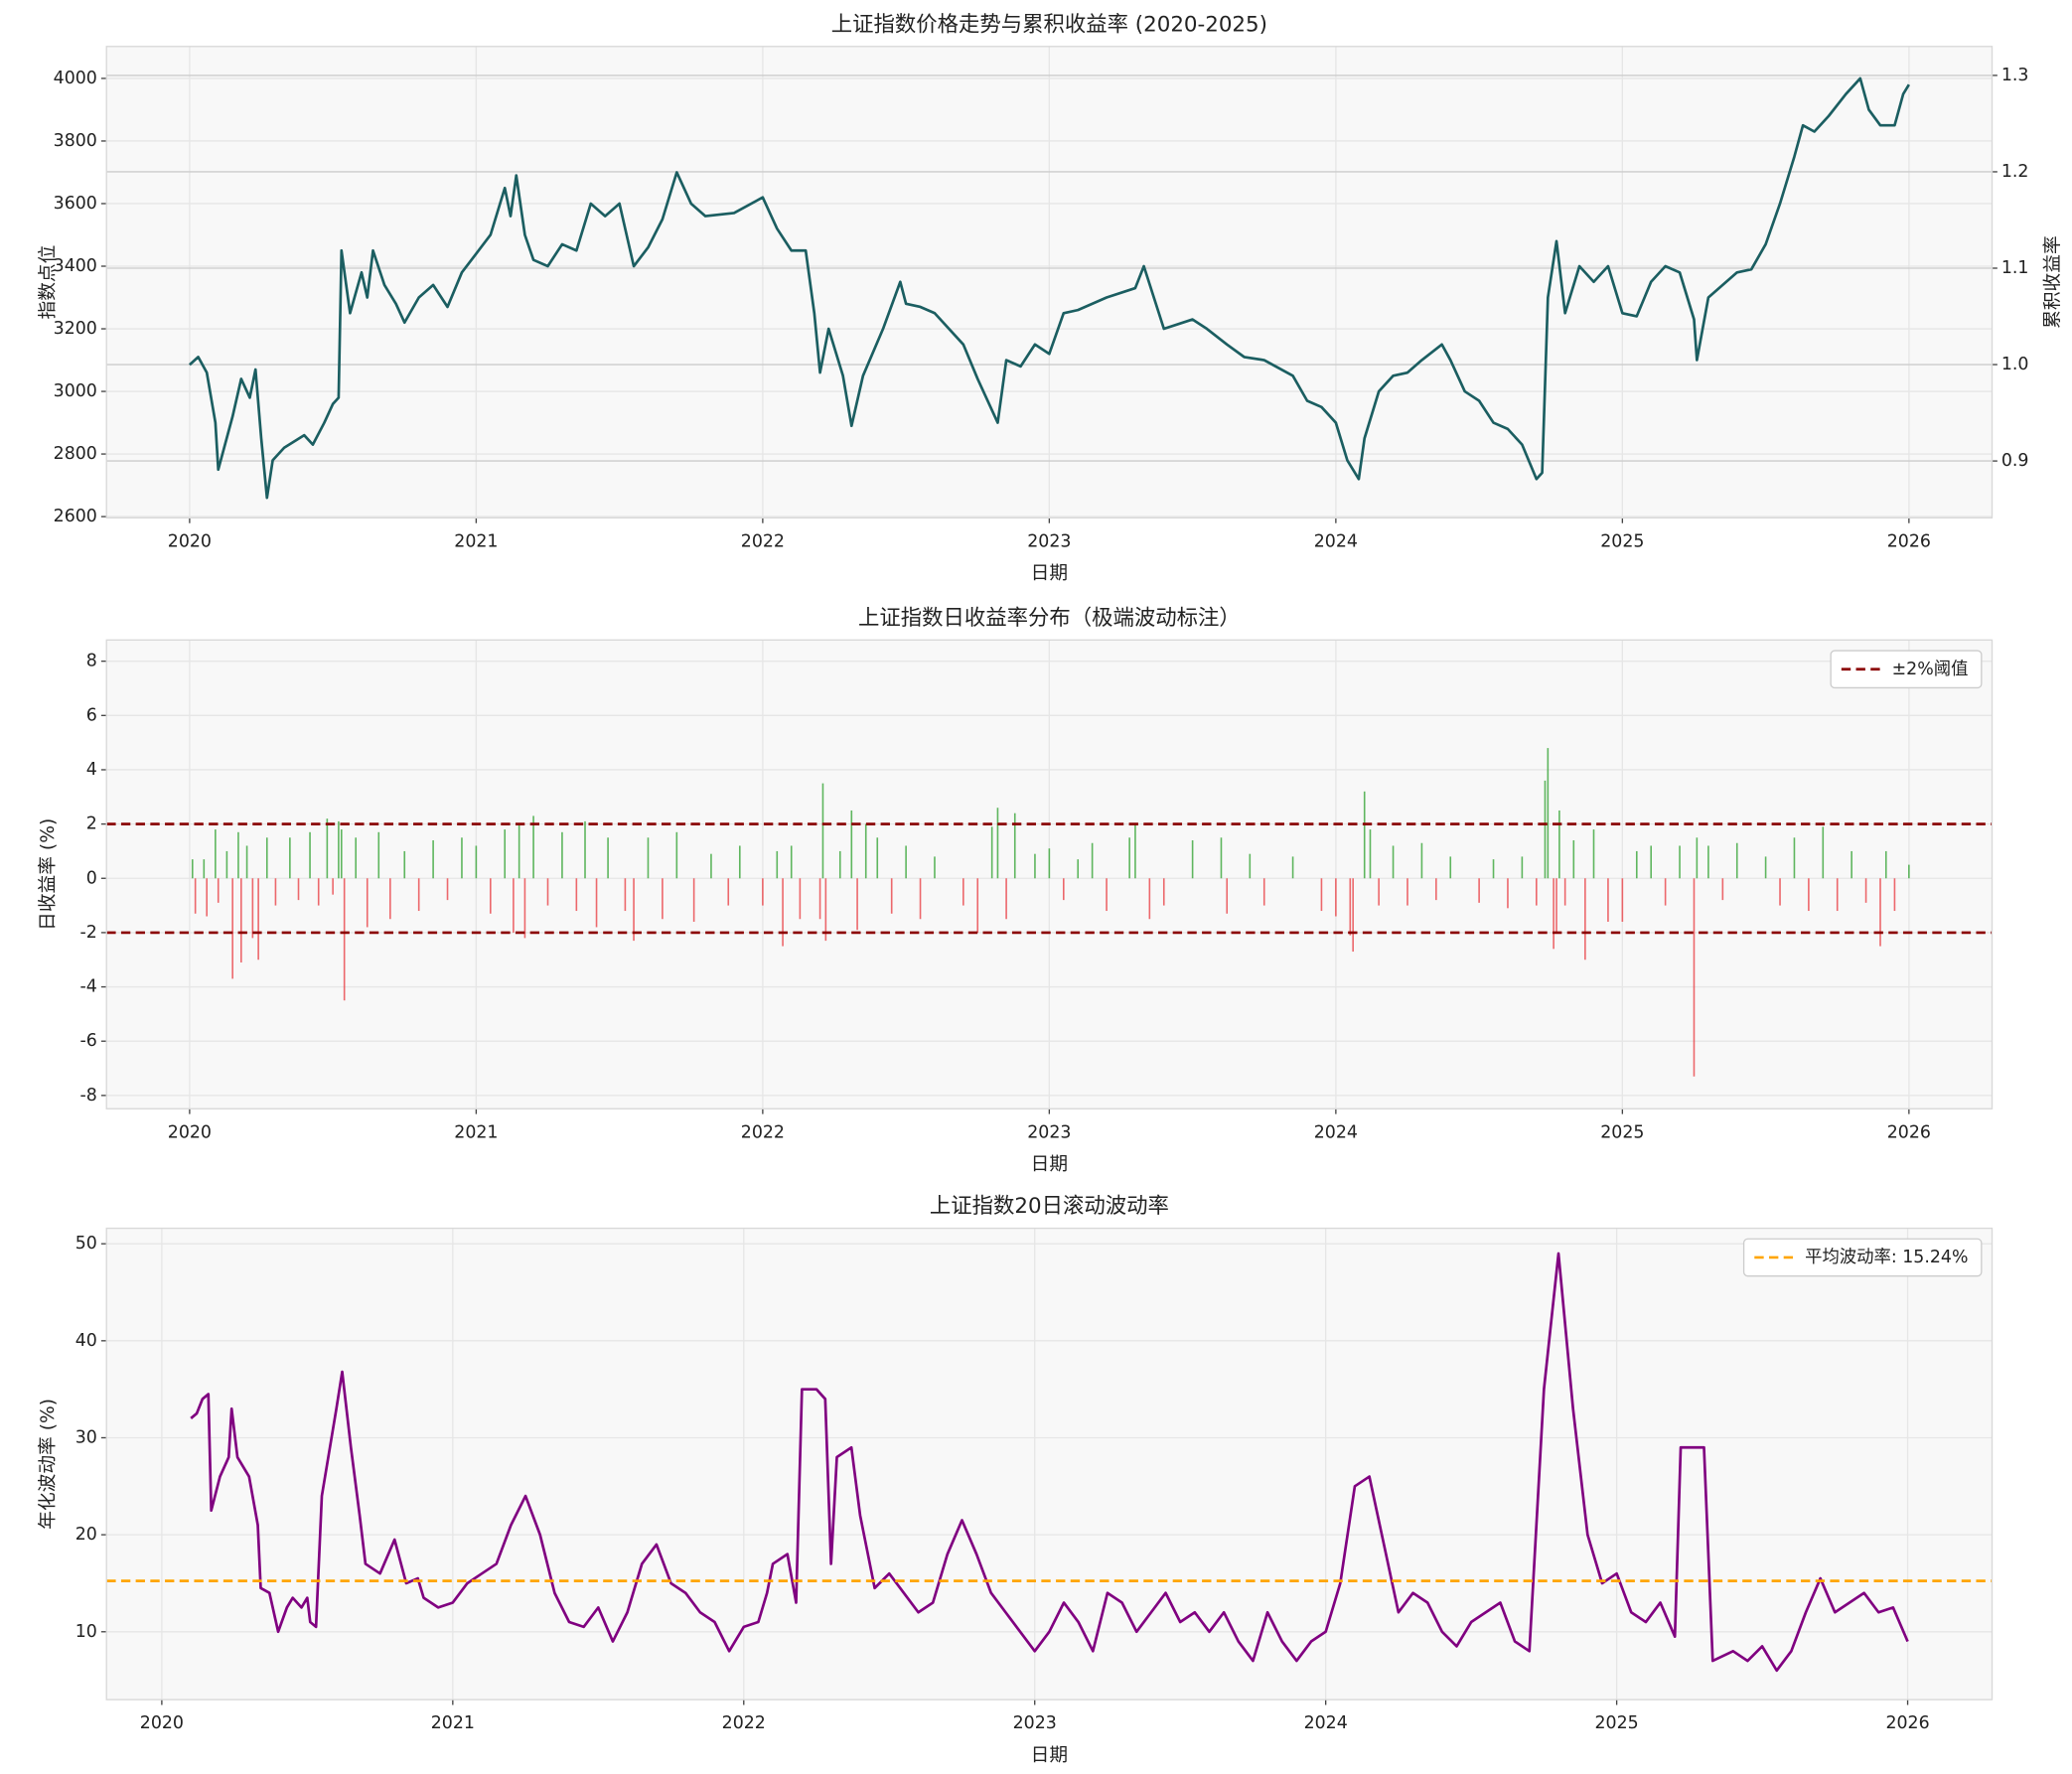 Image resolution: width=2072 pixels, height=1774 pixels. What do you see at coordinates (89, 933) in the screenshot?
I see `y-tick-label: -2` at bounding box center [89, 933].